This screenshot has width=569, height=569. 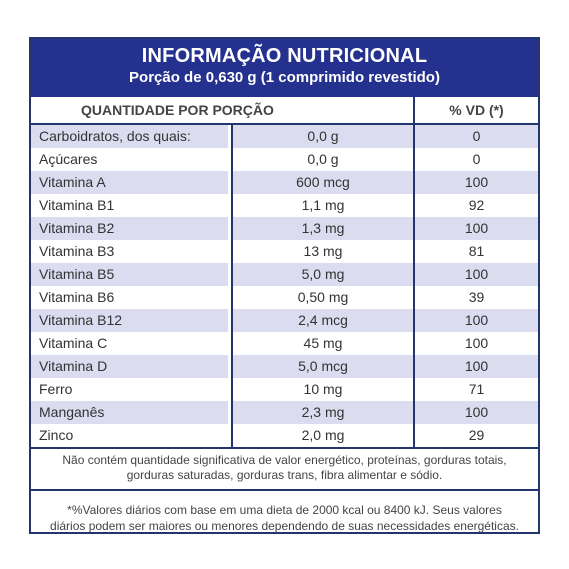 What do you see at coordinates (129, 228) in the screenshot?
I see `nutrient-name: Vitamina B2` at bounding box center [129, 228].